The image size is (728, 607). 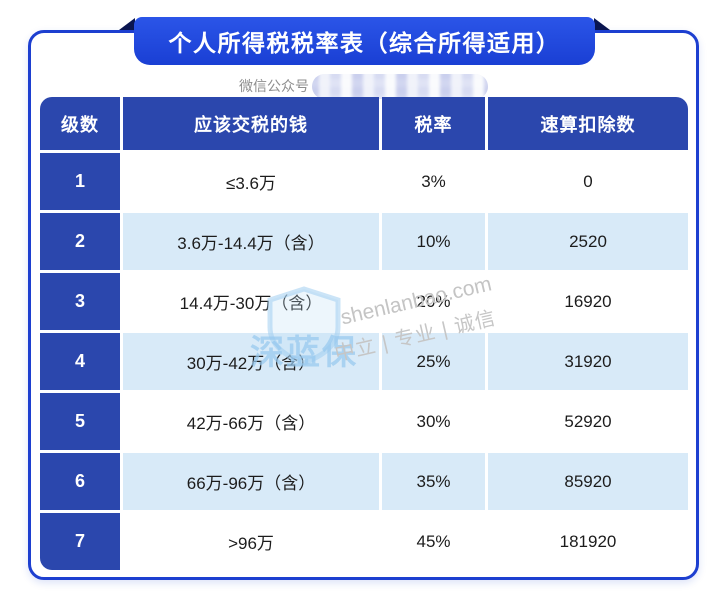 I want to click on col-header-taxable-amount: 应该交税的钱, so click(x=251, y=123).